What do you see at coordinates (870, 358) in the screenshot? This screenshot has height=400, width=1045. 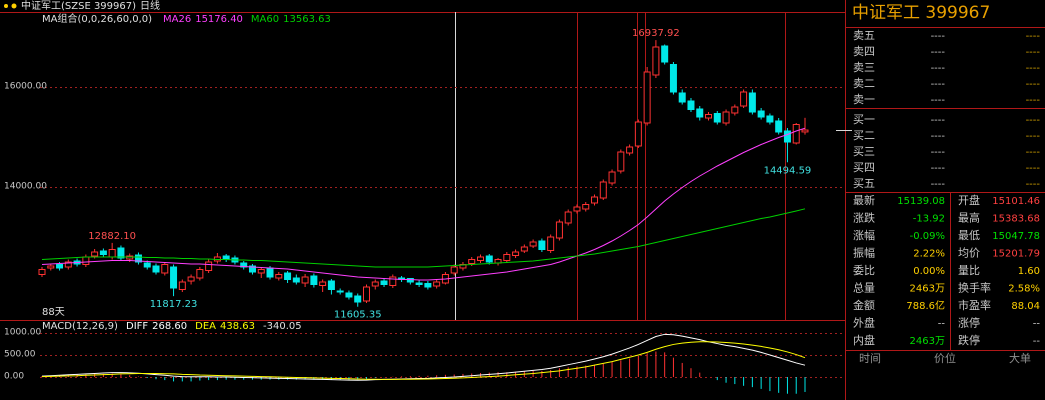 I see `tab: 时间` at bounding box center [870, 358].